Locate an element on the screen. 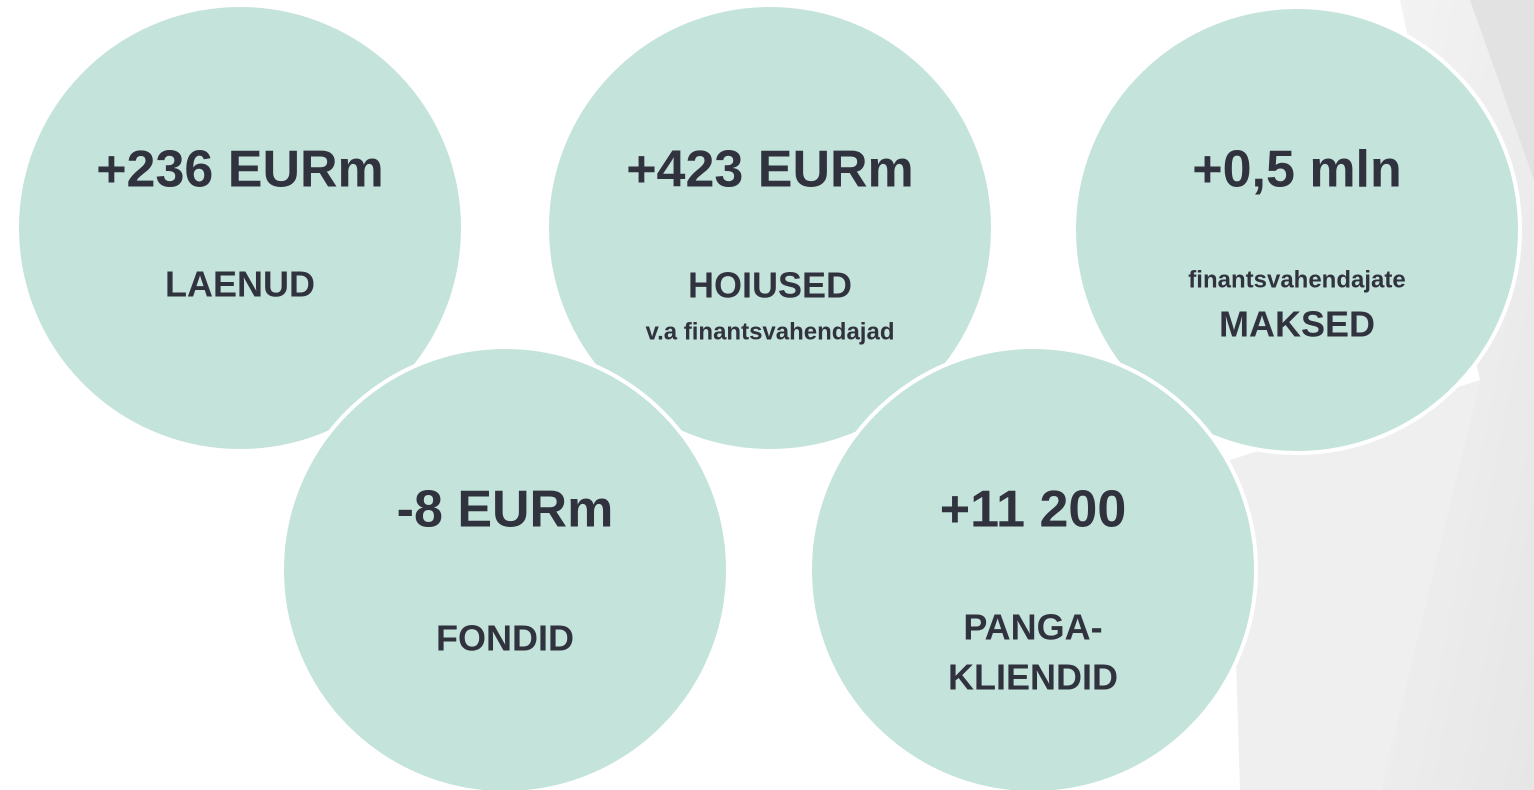  metric-label: finantsvahendajate is located at coordinates (1296, 279).